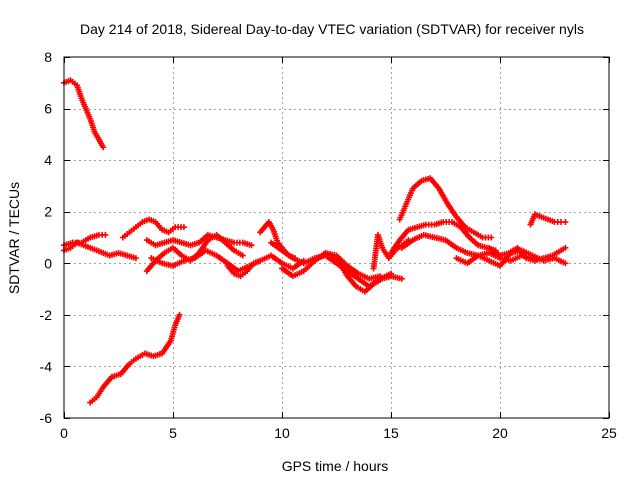  I want to click on x-tick-label: 0, so click(64, 433).